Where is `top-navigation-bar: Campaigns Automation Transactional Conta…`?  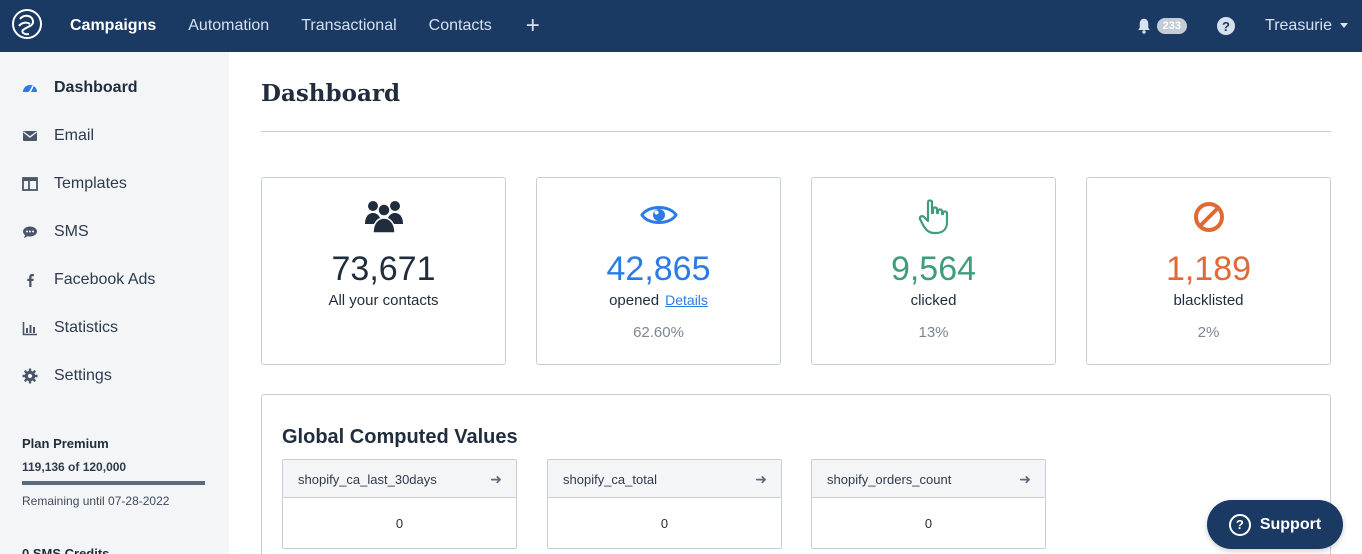
top-navigation-bar: Campaigns Automation Transactional Conta… is located at coordinates (681, 26).